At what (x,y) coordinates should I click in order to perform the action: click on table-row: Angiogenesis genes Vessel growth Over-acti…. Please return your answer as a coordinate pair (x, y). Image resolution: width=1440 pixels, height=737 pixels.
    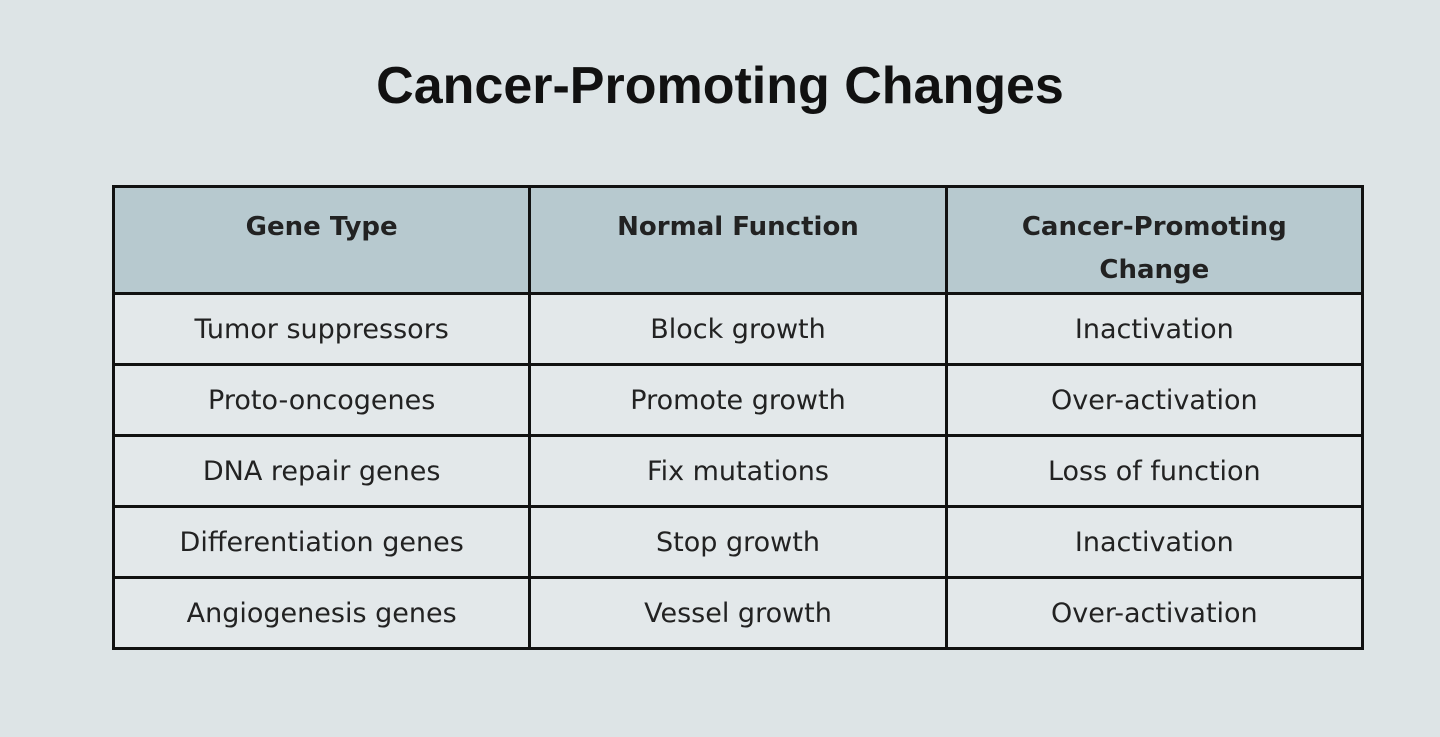
    Looking at the image, I should click on (738, 613).